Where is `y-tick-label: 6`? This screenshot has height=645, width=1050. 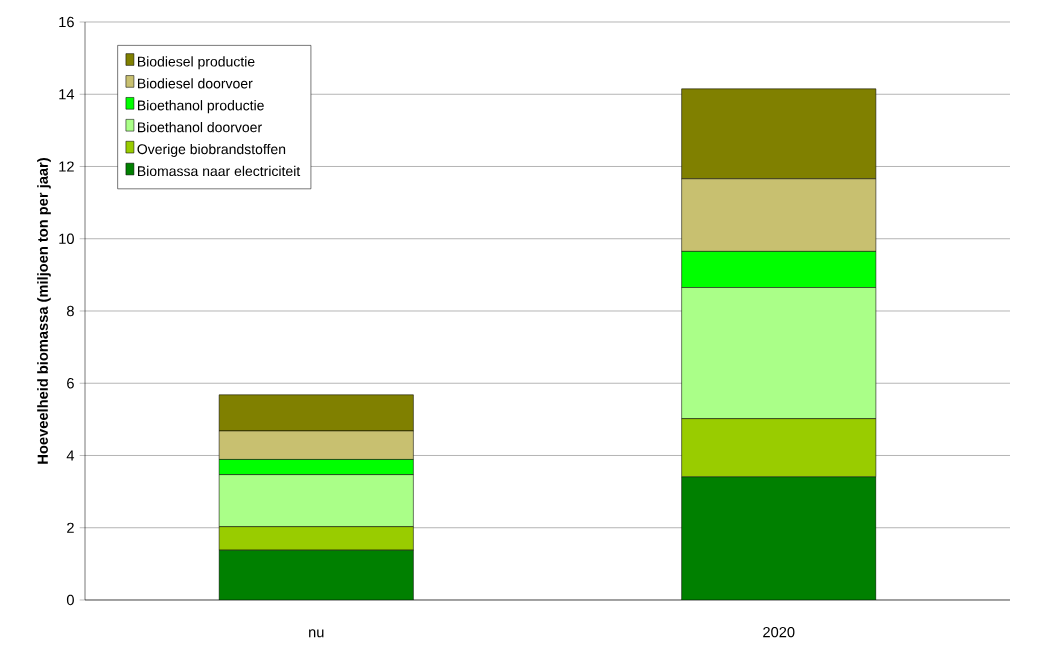 y-tick-label: 6 is located at coordinates (70, 383).